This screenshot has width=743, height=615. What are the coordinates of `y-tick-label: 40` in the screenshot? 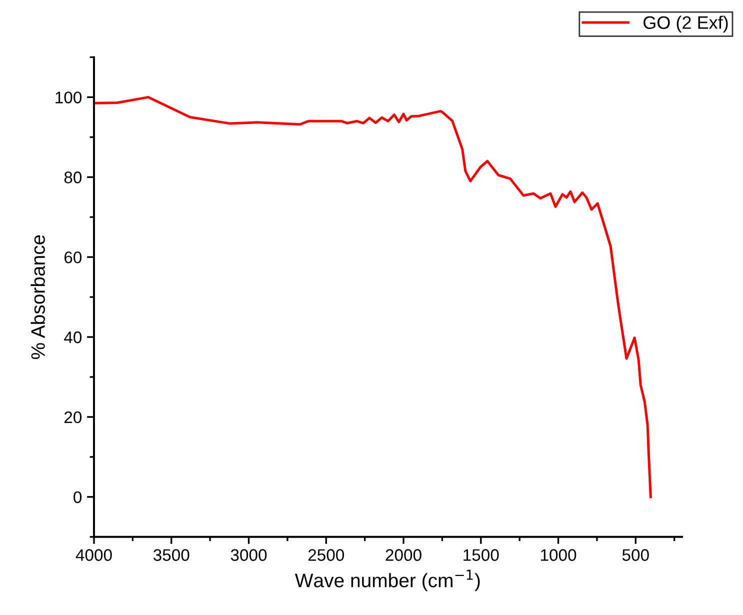 It's located at (73, 337).